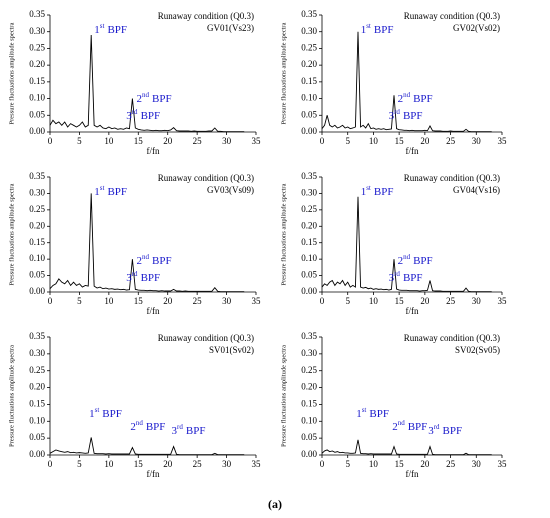 This screenshot has height=518, width=550. What do you see at coordinates (395, 427) in the screenshot?
I see `bpf-number: 2` at bounding box center [395, 427].